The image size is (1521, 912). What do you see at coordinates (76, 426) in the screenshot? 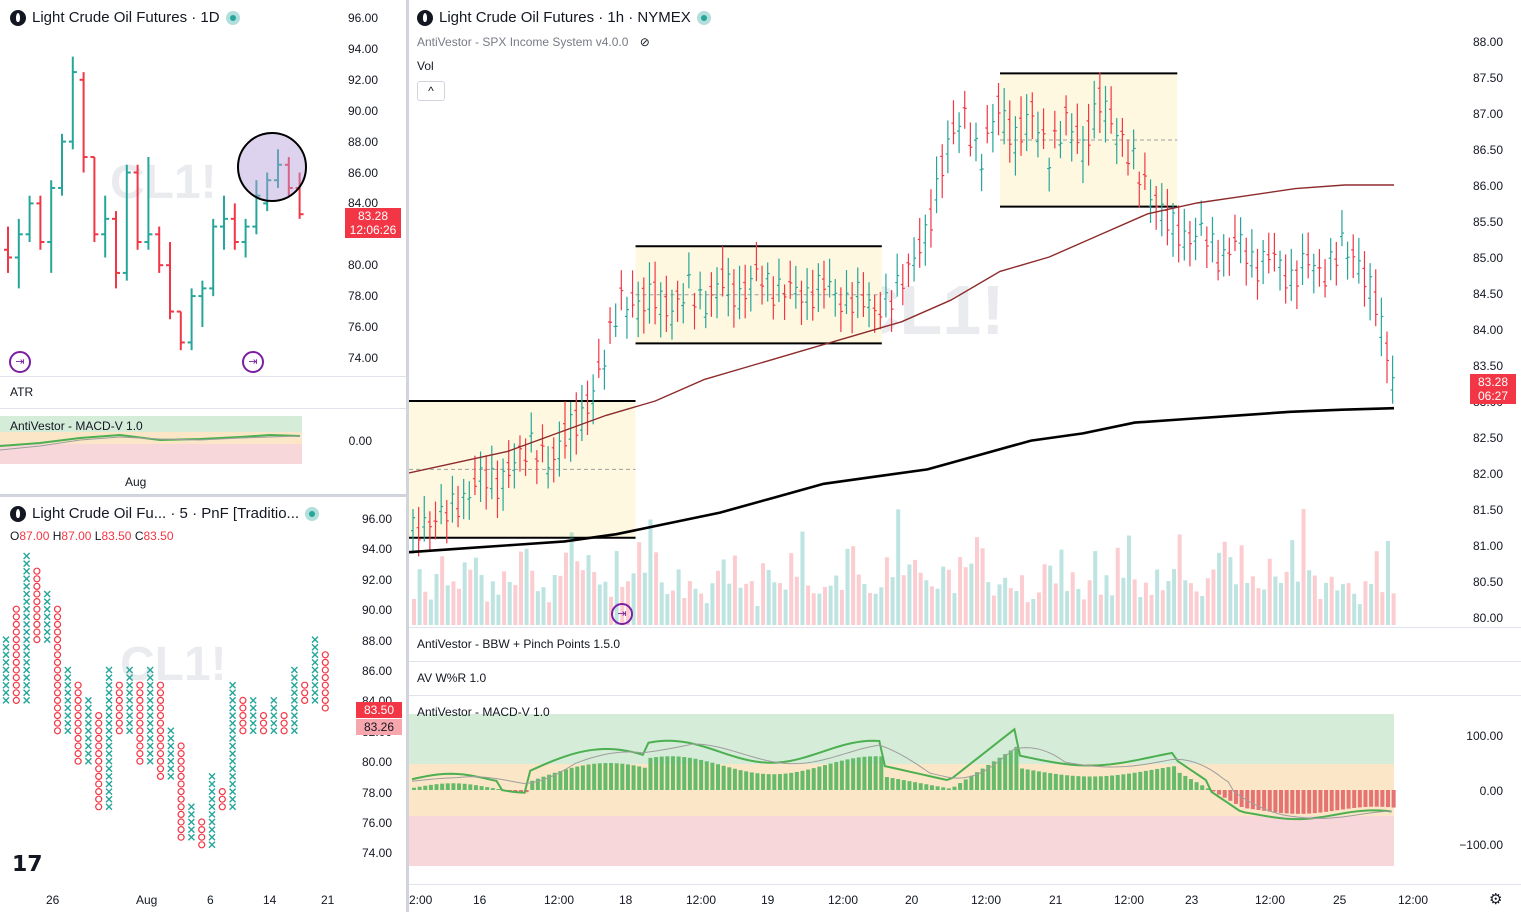
I see `daily-macd-label: AntiVestor - MACD-V 1.0` at bounding box center [76, 426].